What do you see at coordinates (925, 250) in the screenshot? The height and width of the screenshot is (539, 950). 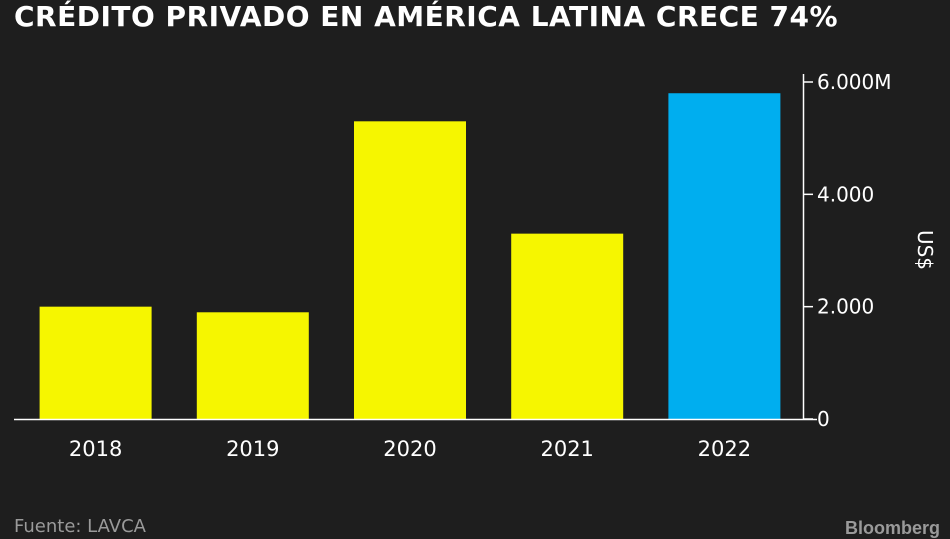 I see `y-axis-label: US$` at bounding box center [925, 250].